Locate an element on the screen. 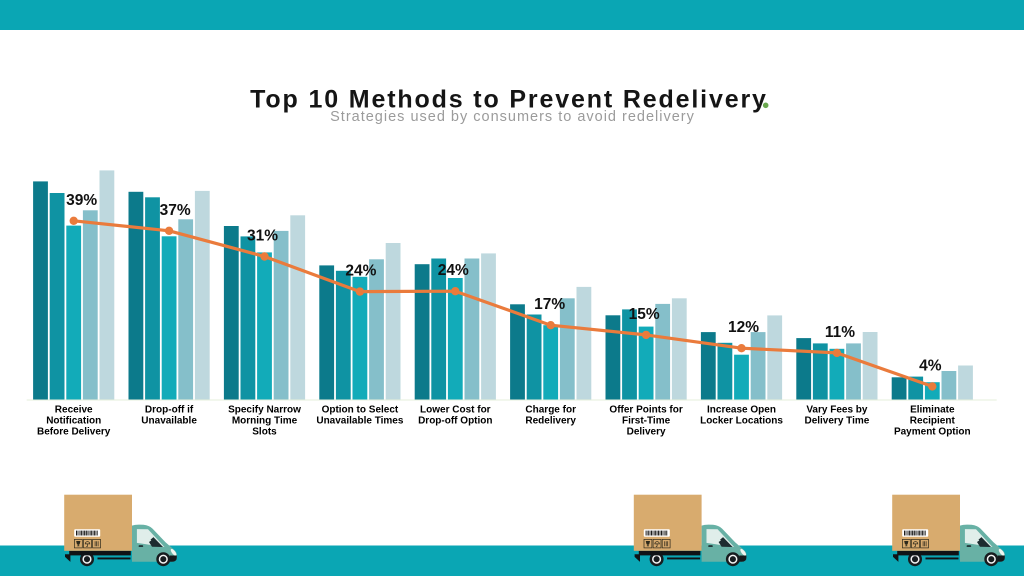  svg-text:Top 10 Methods to Prevent Rede: Top 10 Methods to Prevent Redelivery is located at coordinates (509, 100).